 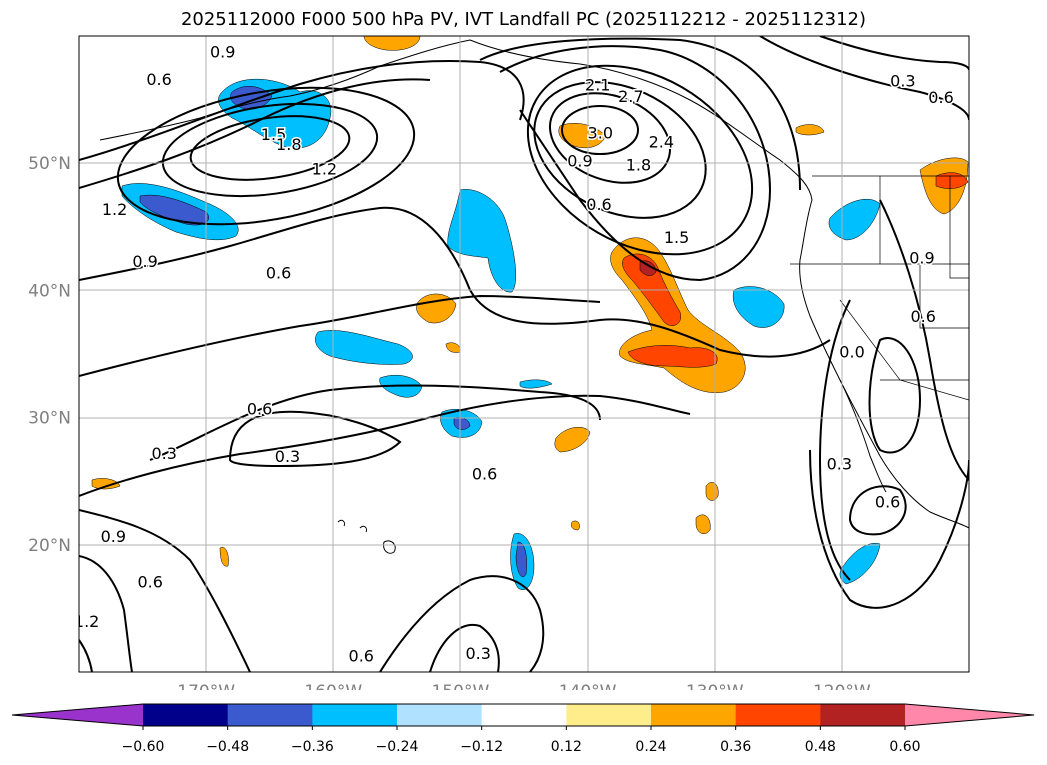 I want to click on contour-label: 2.4, so click(x=661, y=142).